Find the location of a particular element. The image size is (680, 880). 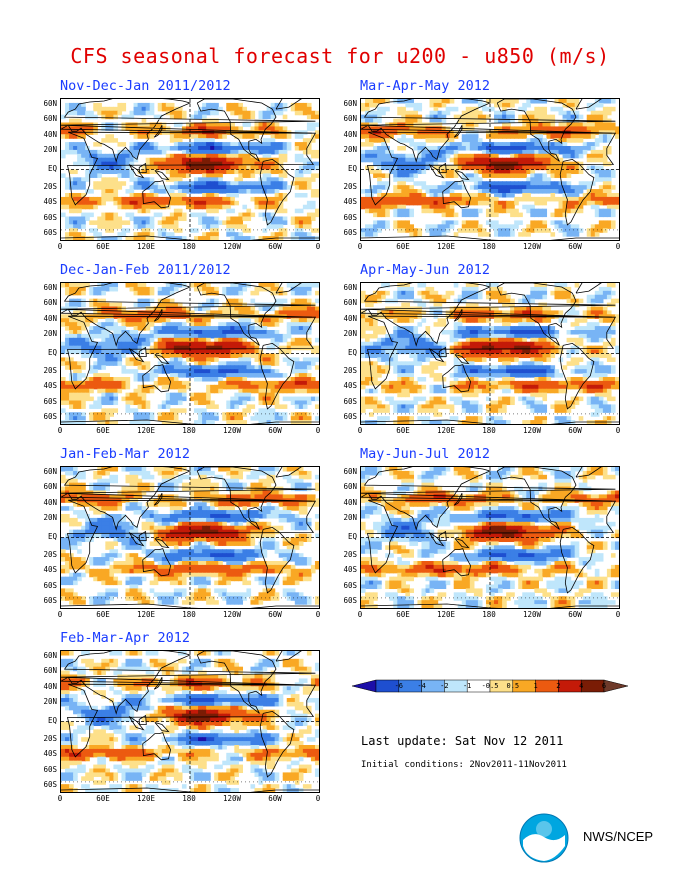

colorbar-label: -6 is located at coordinates (399, 686).